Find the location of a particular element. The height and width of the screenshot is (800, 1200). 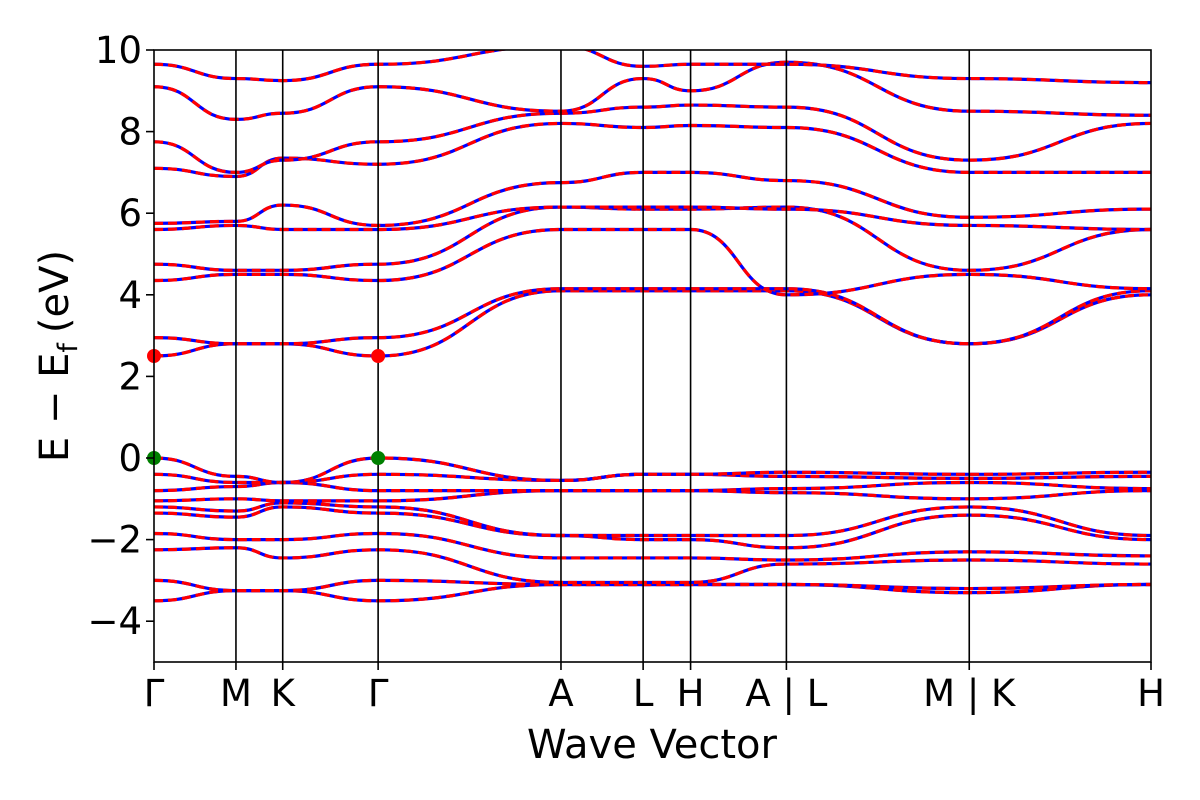

x-tick-label: A is located at coordinates (560, 693).